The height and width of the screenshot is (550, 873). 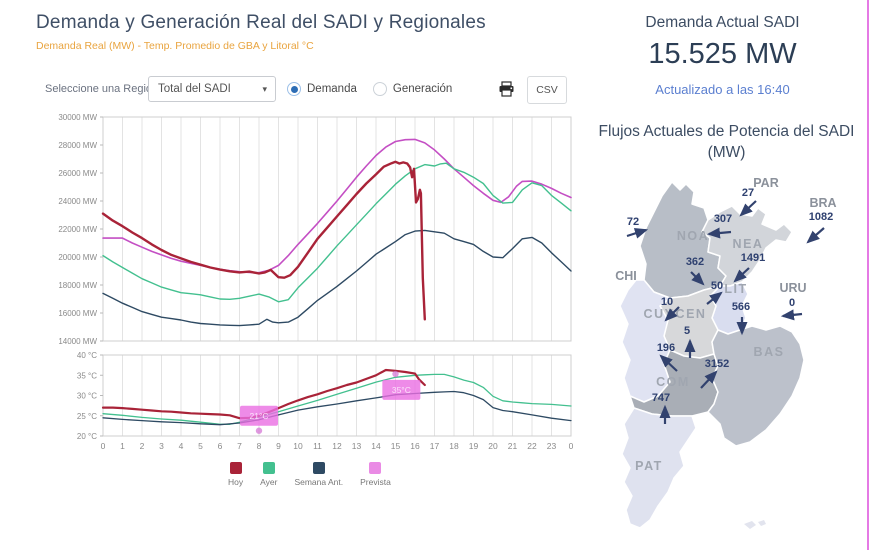 What do you see at coordinates (259, 415) in the screenshot?
I see `temp-annotation-box` at bounding box center [259, 415].